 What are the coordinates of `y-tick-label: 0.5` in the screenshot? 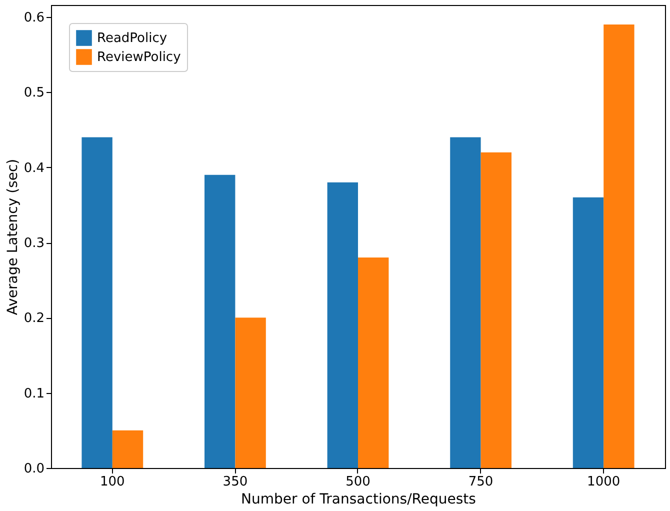 It's located at (34, 93).